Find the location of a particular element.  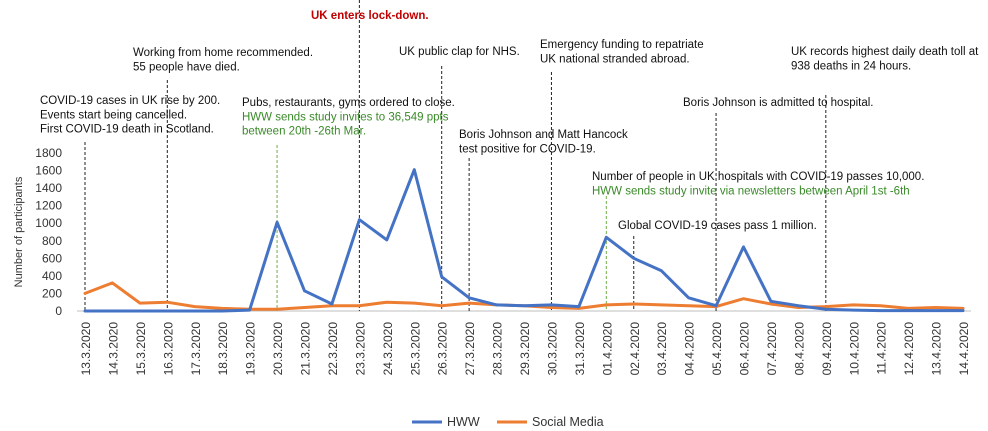

legend-label-hww: HWW is located at coordinates (463, 422).